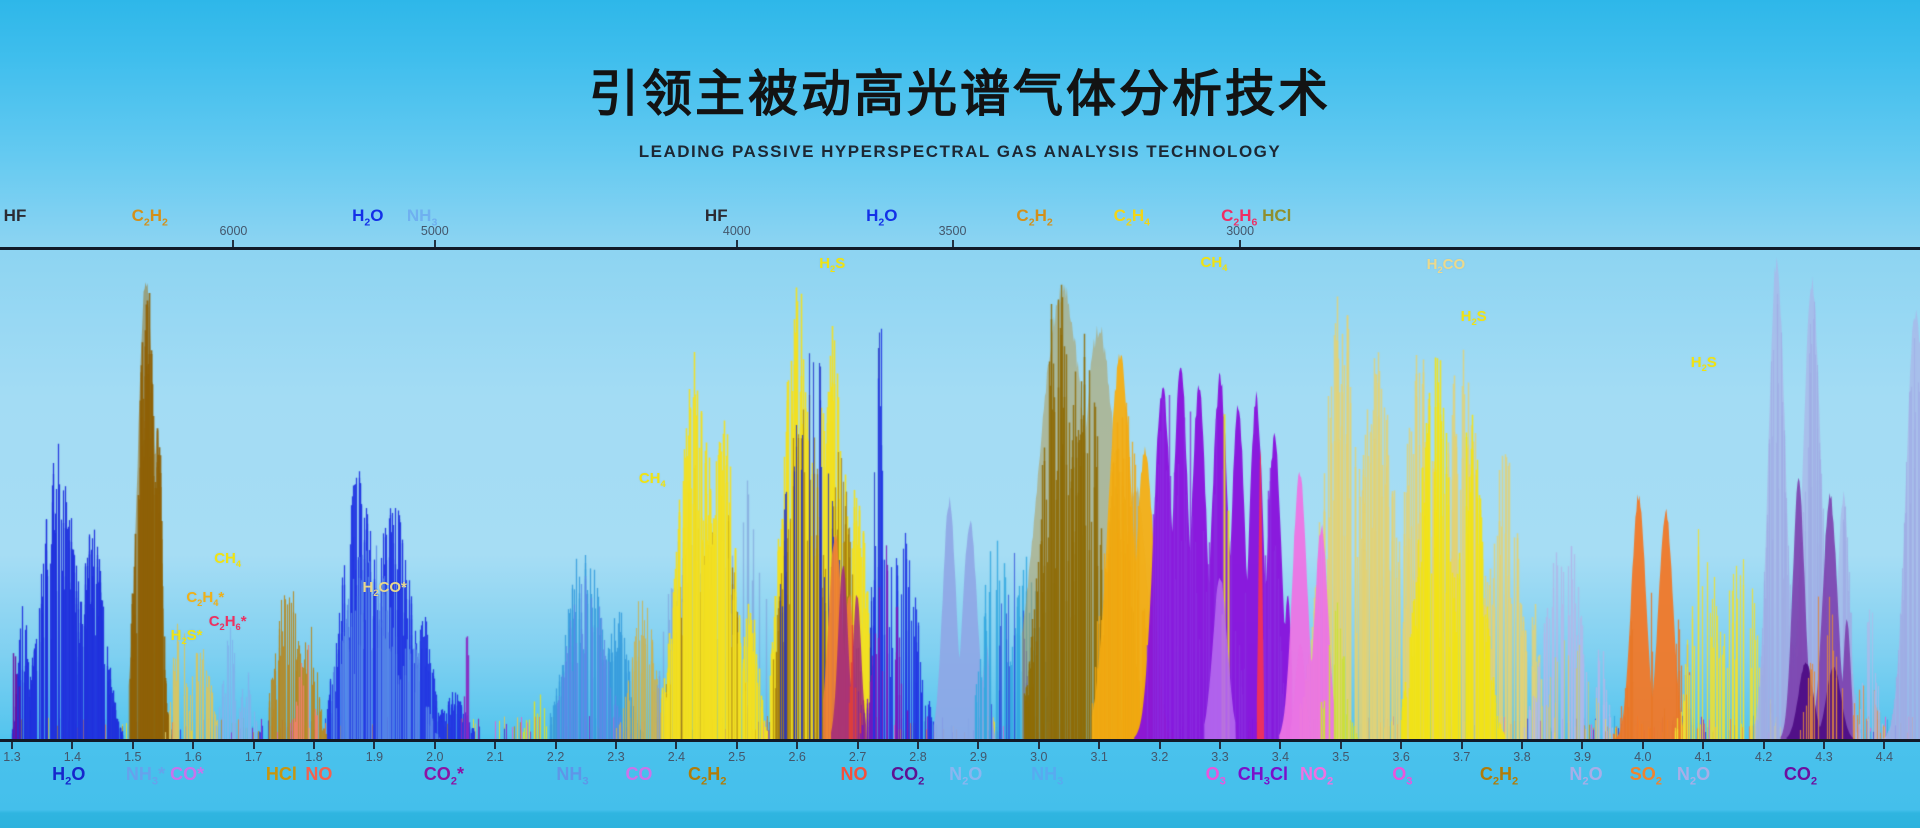 The width and height of the screenshot is (1920, 828). I want to click on gas-label-c2h6: C2H6*, so click(227, 622).